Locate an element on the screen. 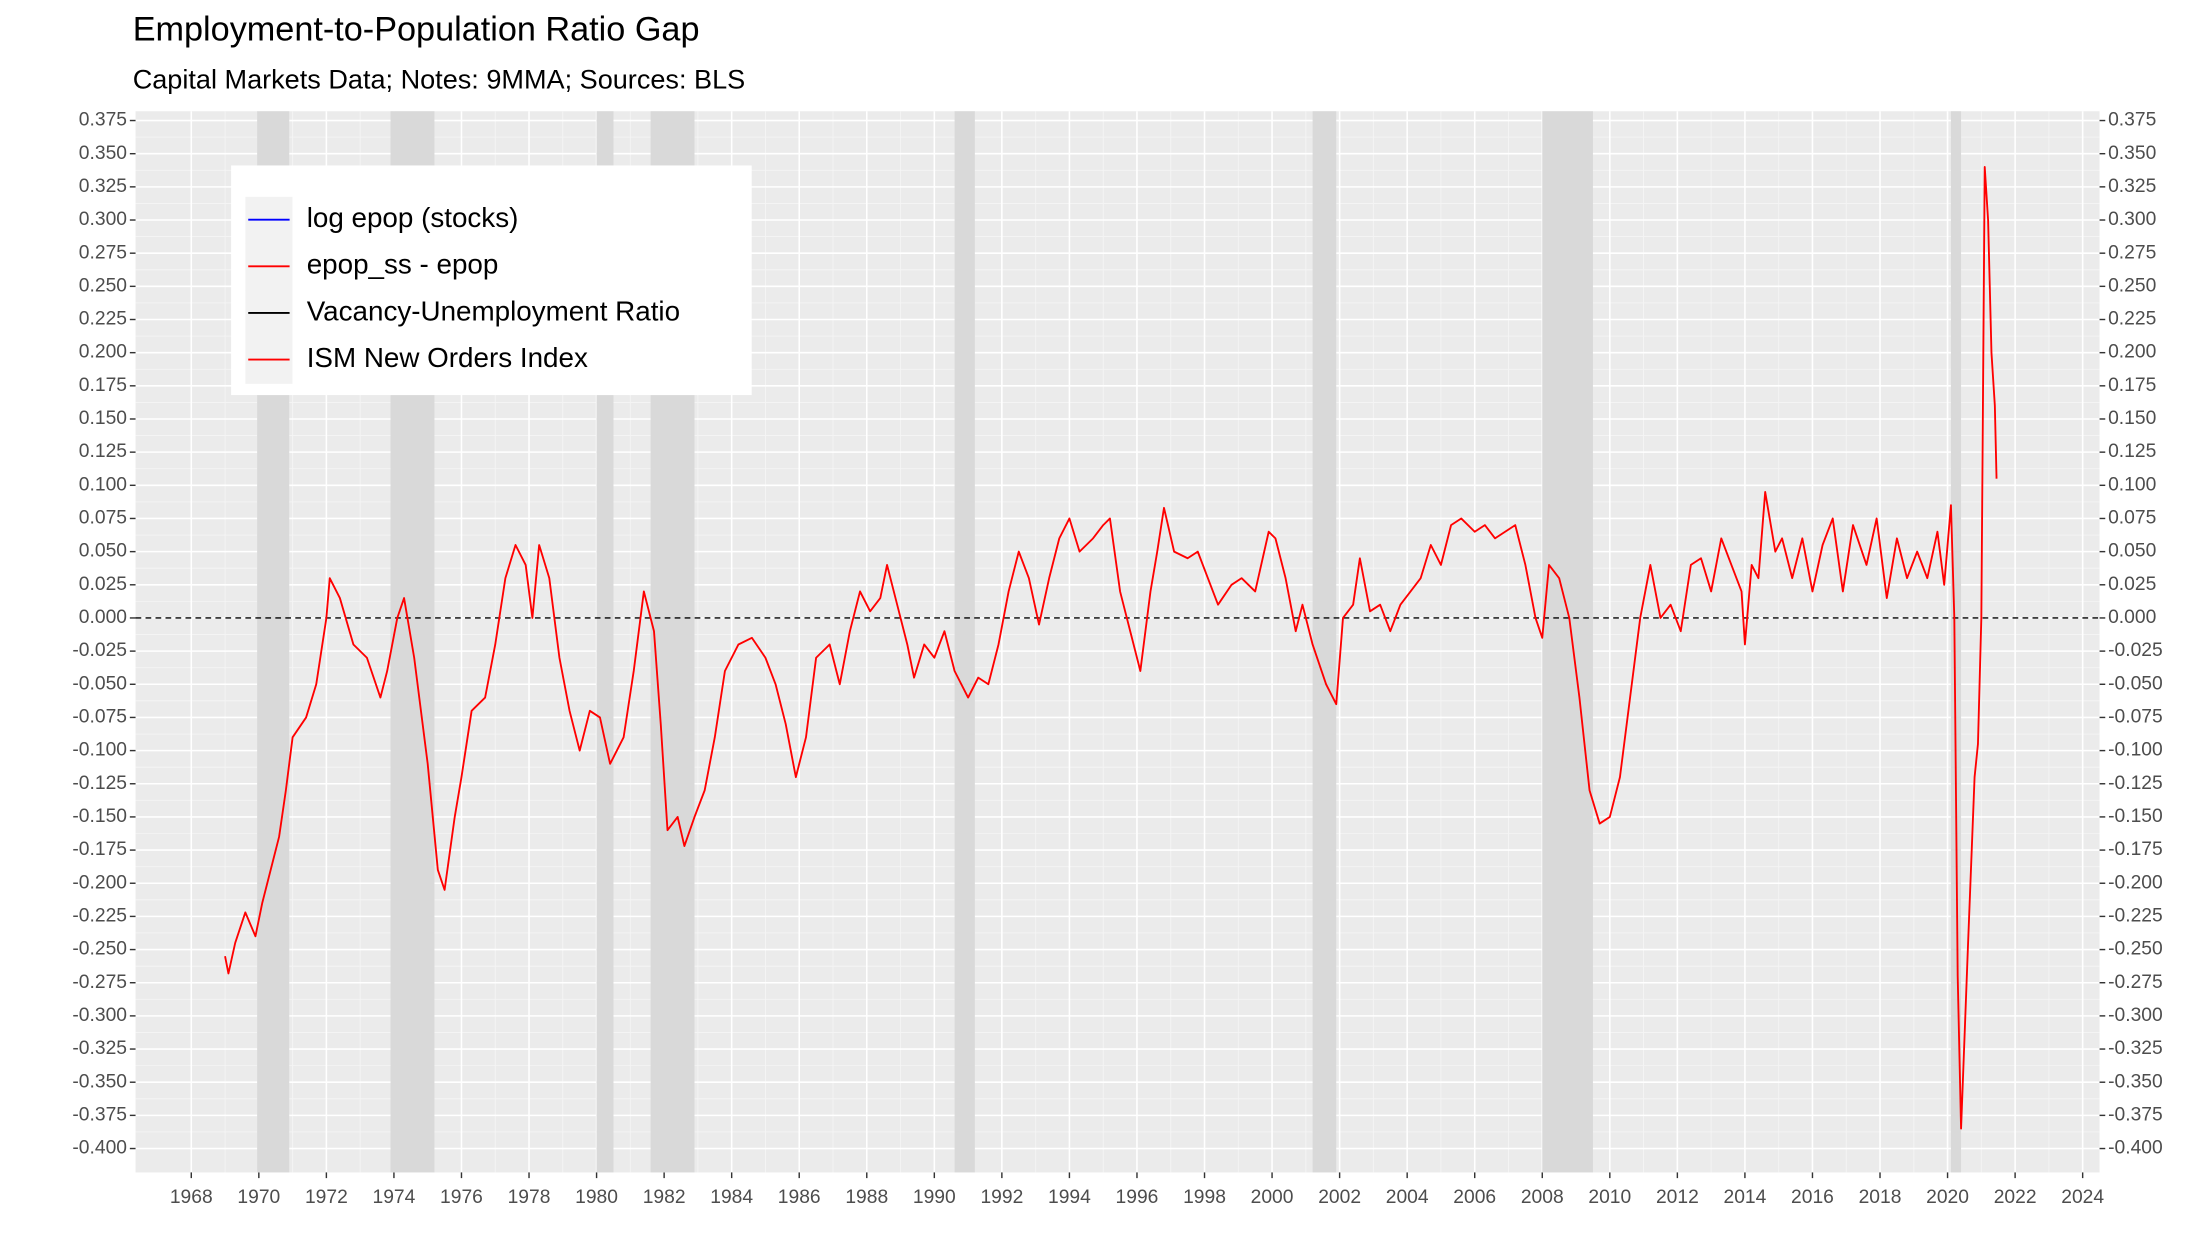  x-tick-label: 1998 is located at coordinates (1204, 1197).